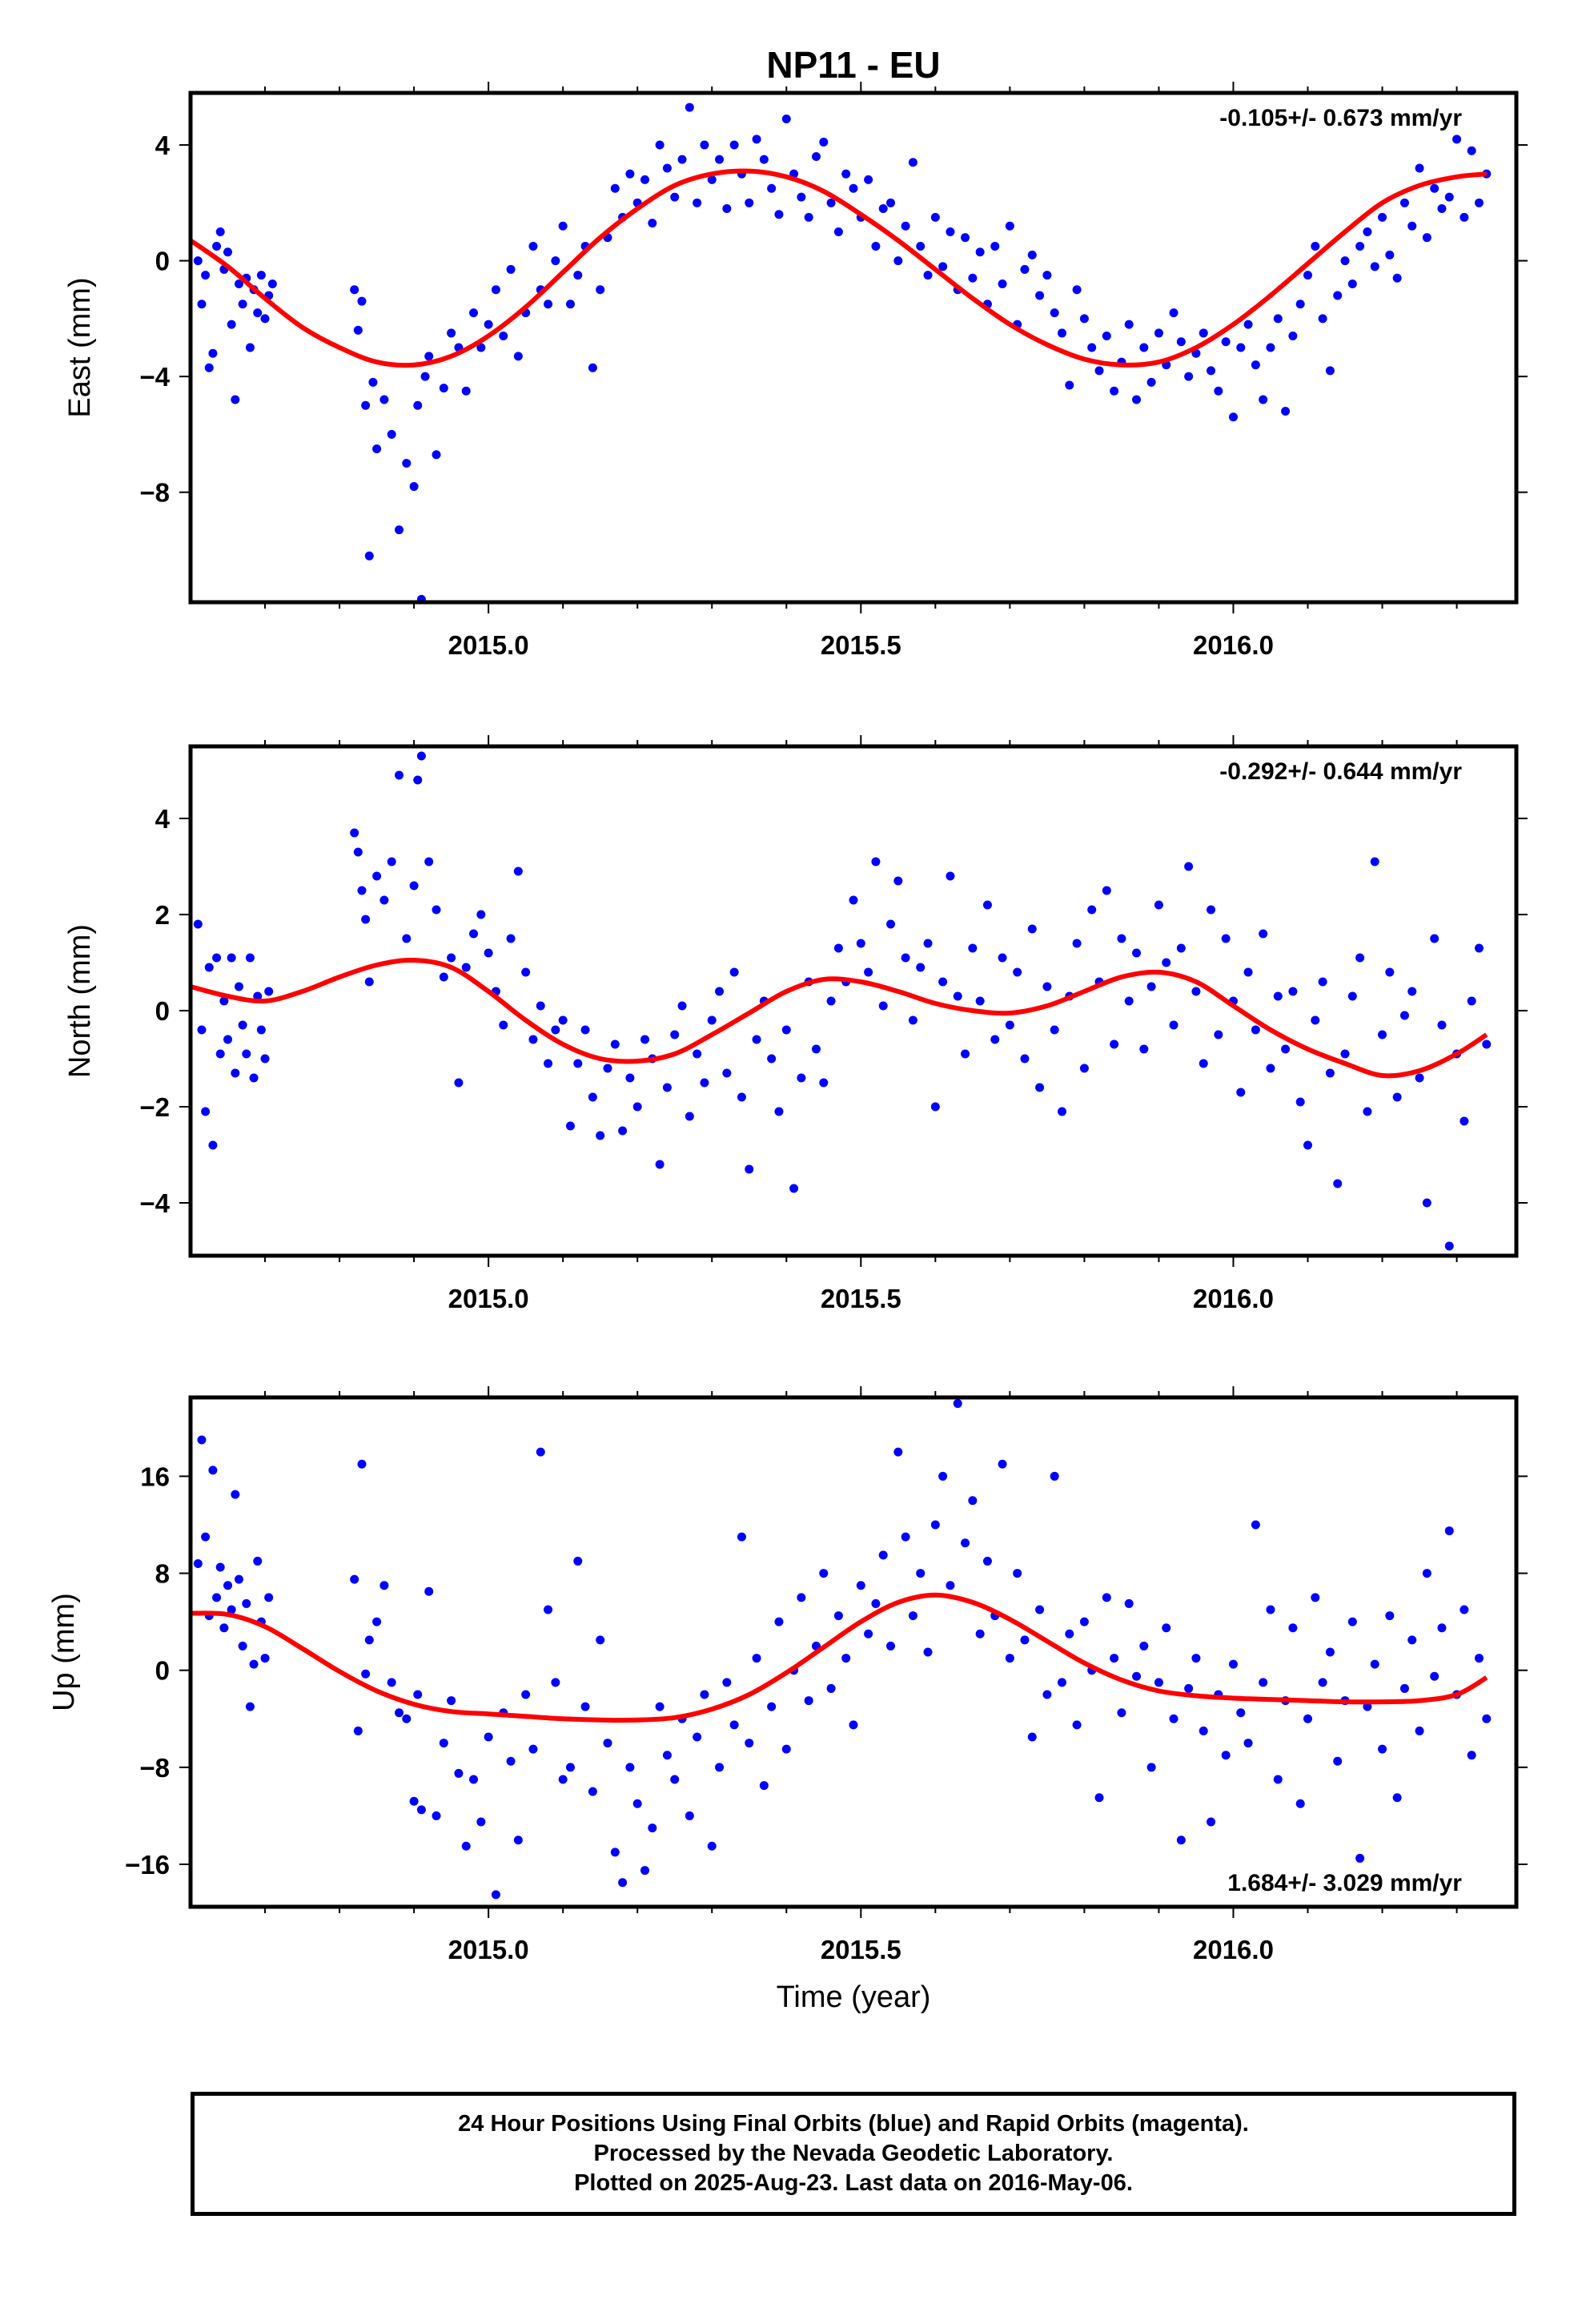  Describe the element at coordinates (1340, 772) in the screenshot. I see `rate-label: -0.292+/- 0.644 mm/yr` at that location.